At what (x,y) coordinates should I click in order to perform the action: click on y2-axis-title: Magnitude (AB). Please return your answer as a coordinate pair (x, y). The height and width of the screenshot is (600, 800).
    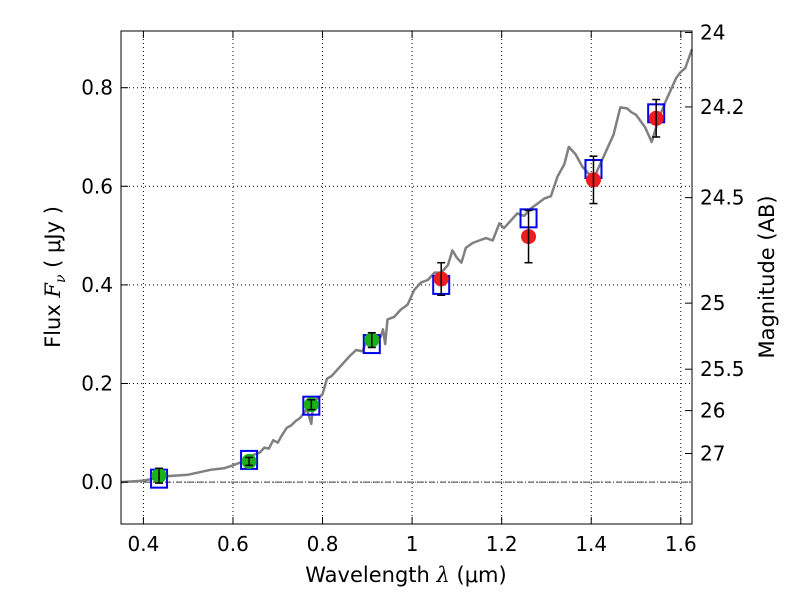
    Looking at the image, I should click on (767, 276).